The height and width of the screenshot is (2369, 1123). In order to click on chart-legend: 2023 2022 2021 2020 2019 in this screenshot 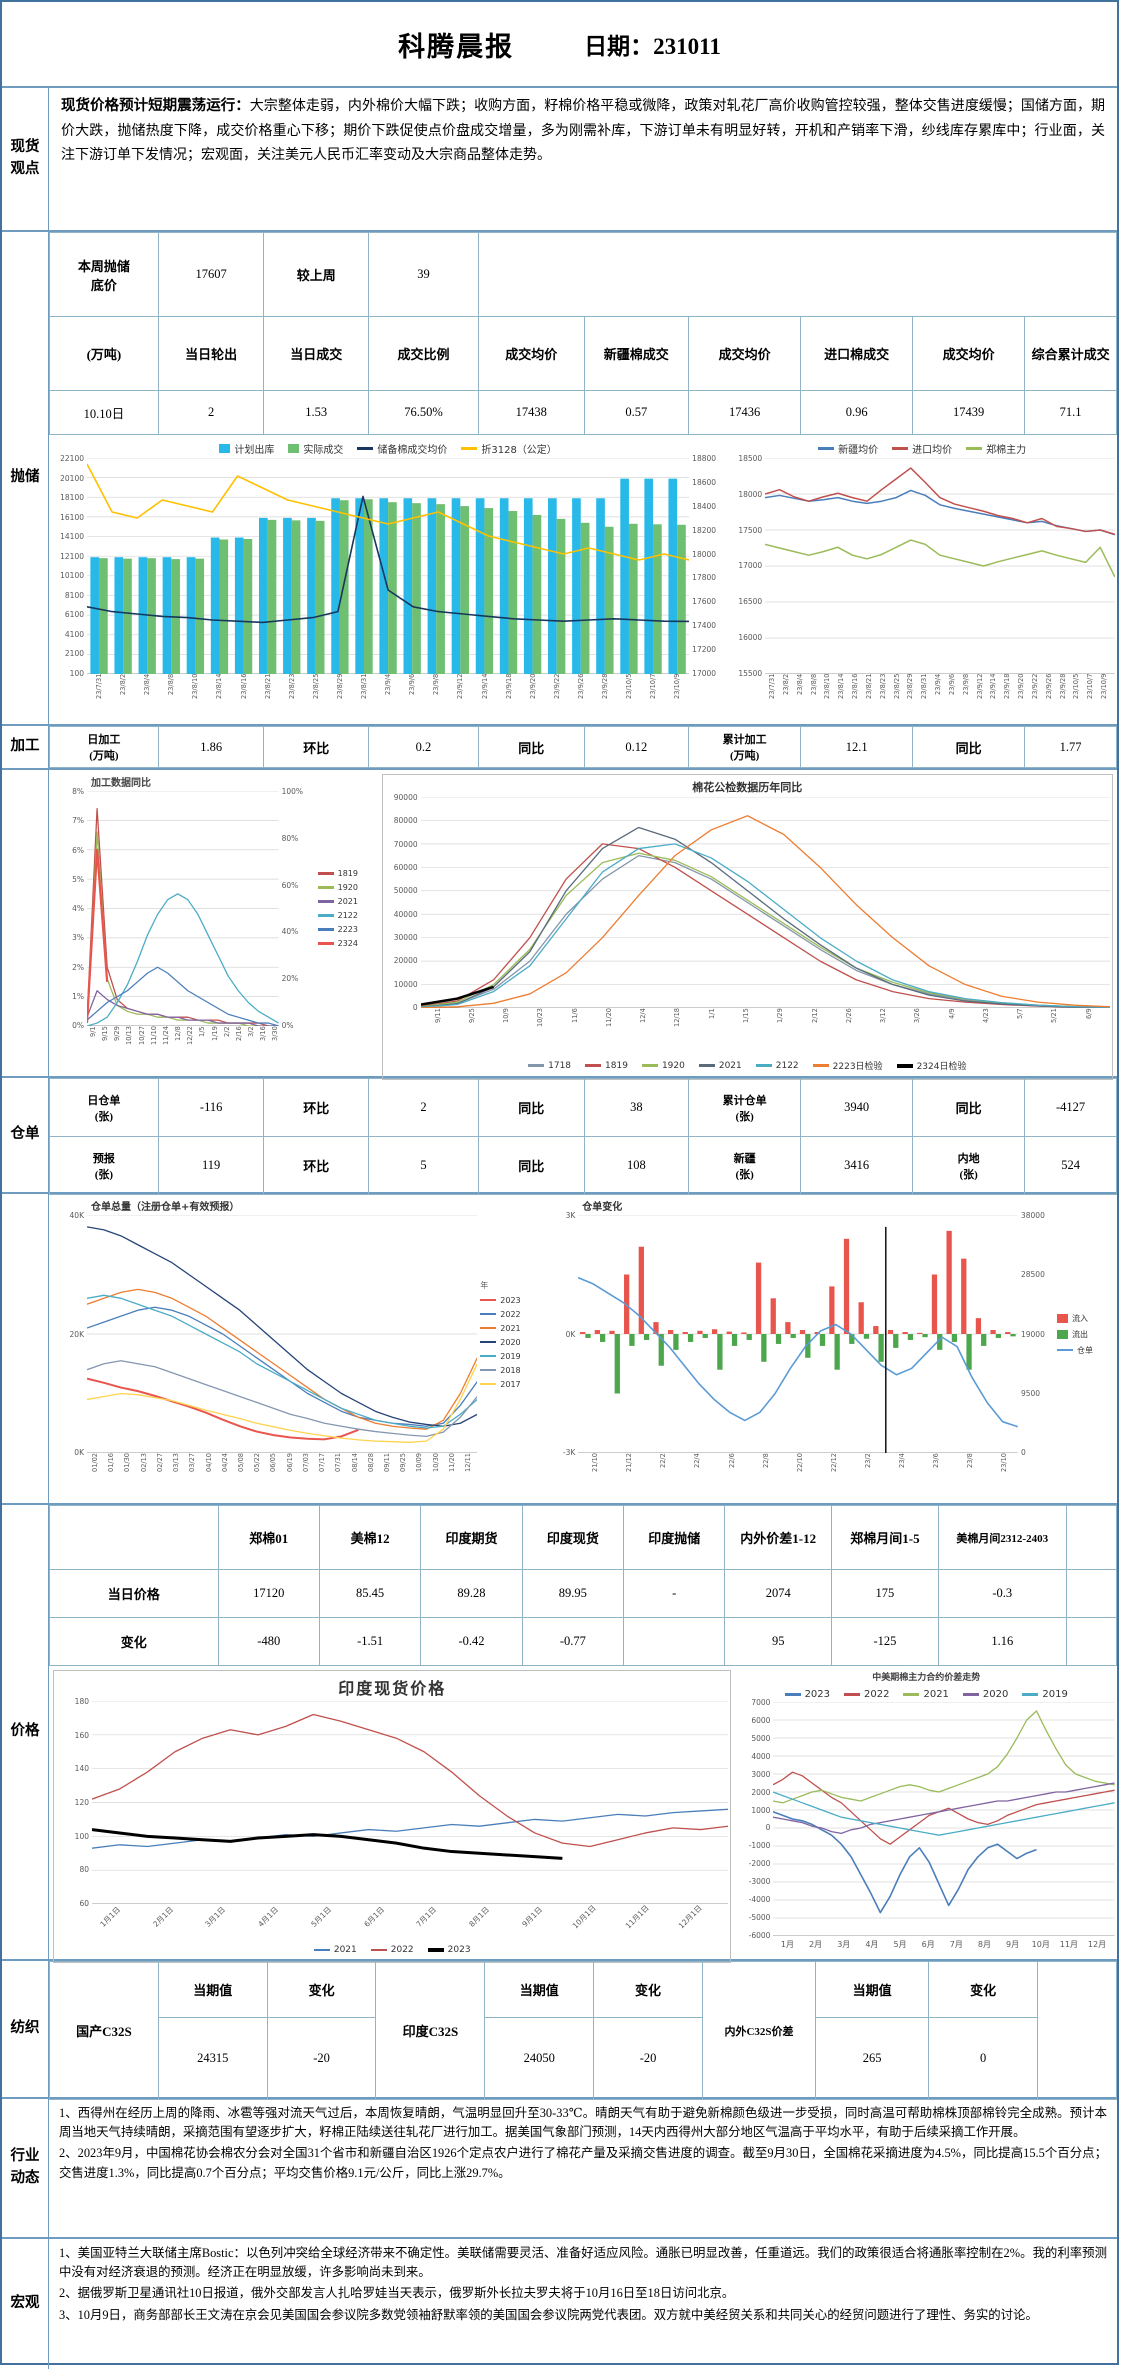, I will do `click(926, 1693)`.